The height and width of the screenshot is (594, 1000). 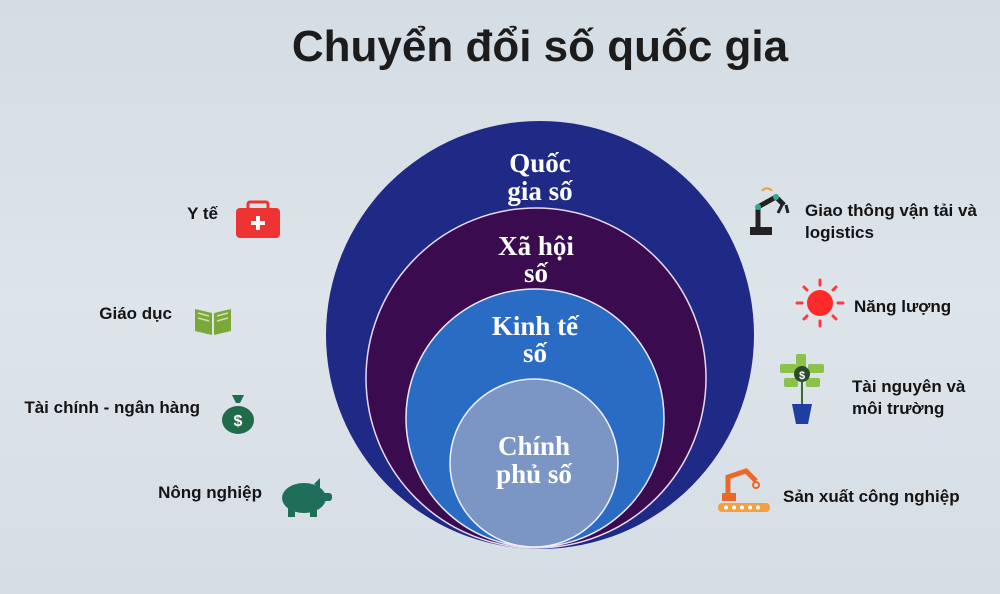 I want to click on label-line: Giao thông vận tải và, so click(x=891, y=210).